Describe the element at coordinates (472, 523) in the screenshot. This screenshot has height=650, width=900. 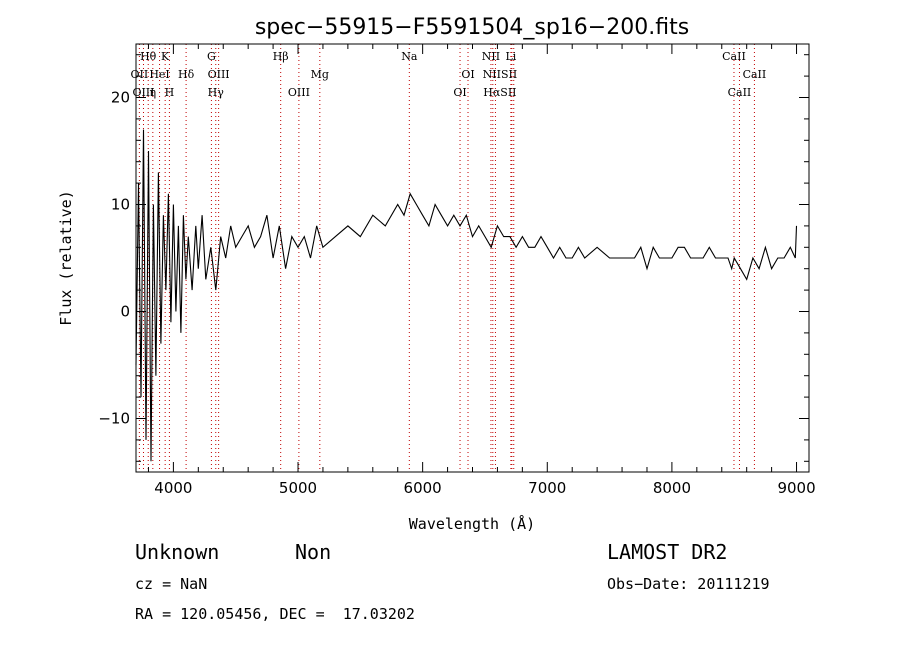
I see `x-axis-title: Wavelength (Å)` at that location.